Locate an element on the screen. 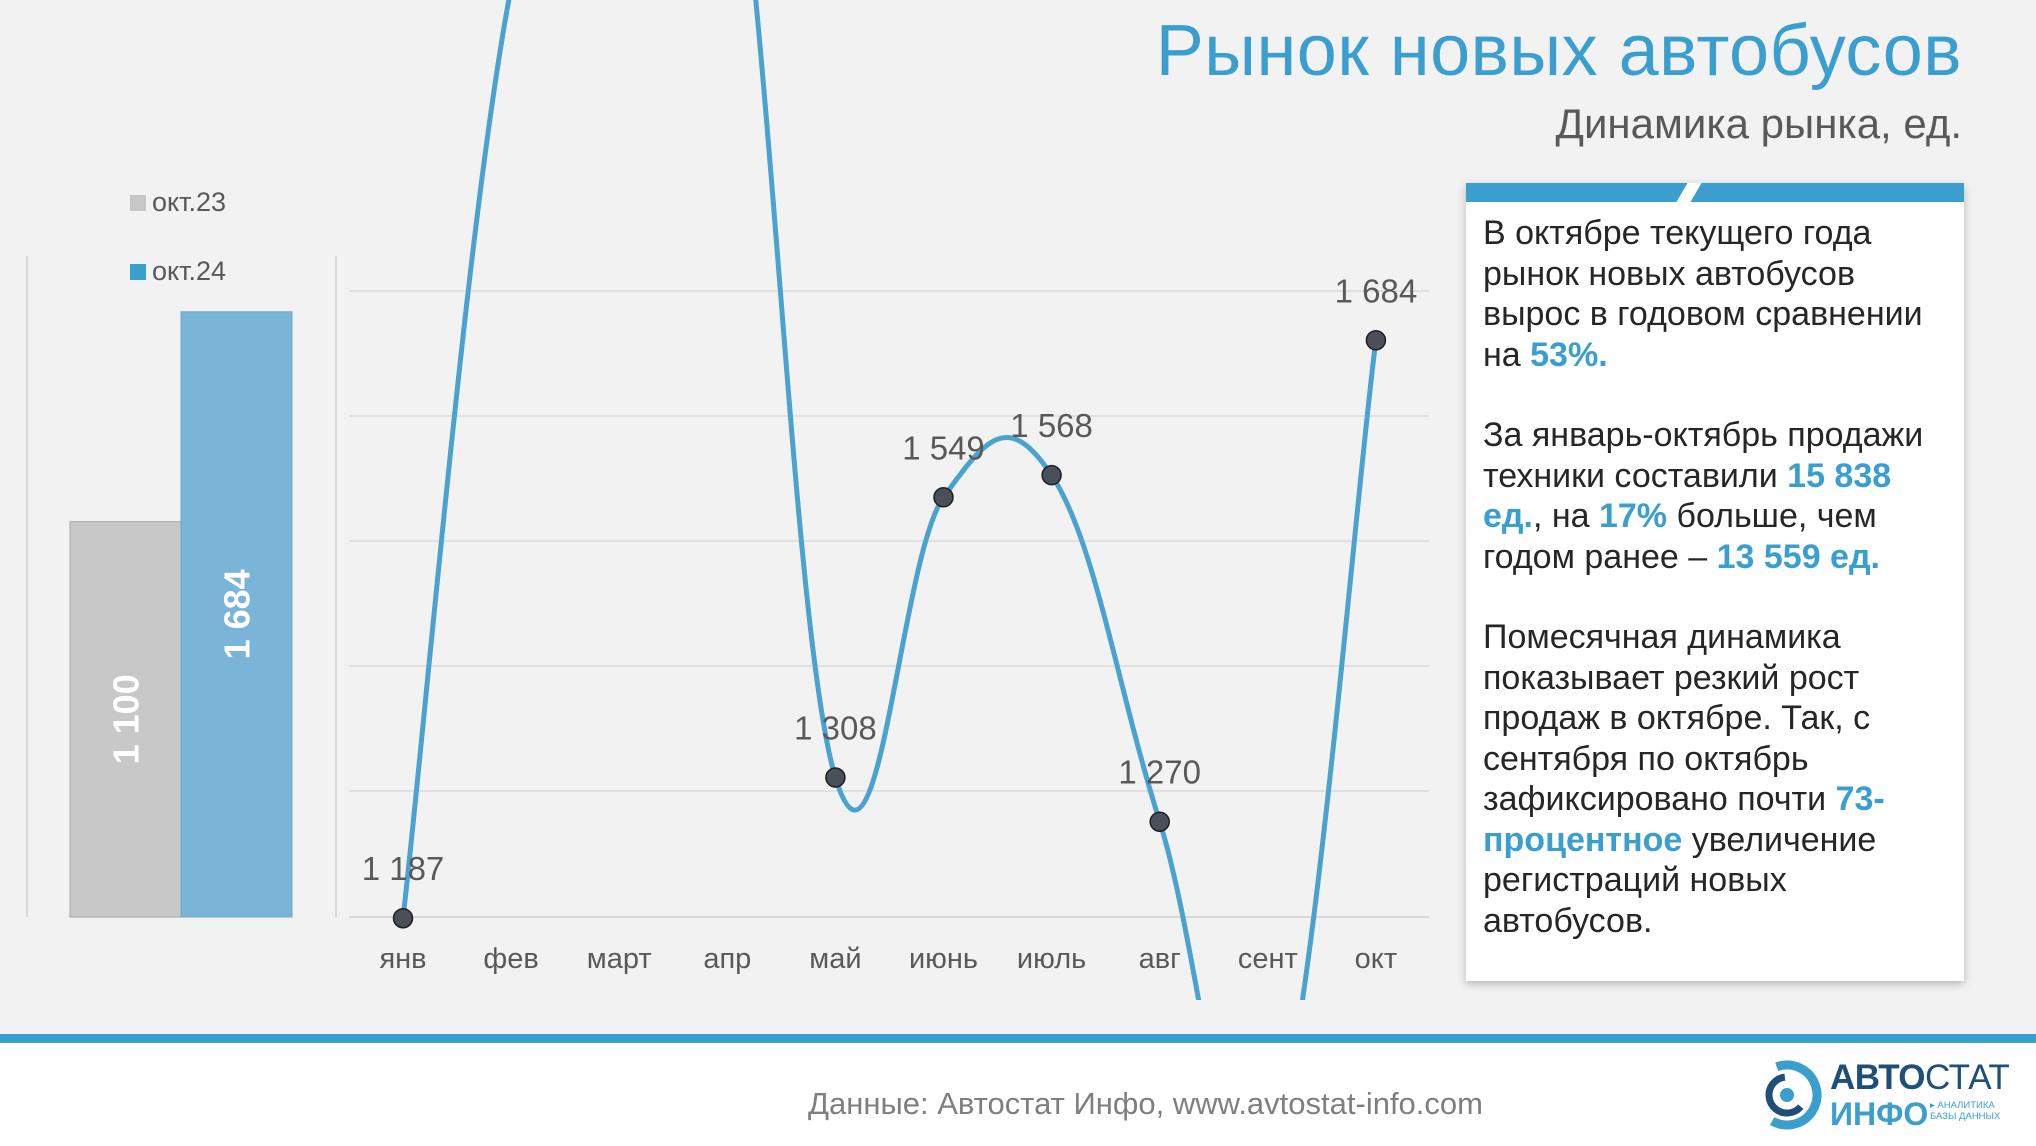  logo-word-avtostat: АВТОСТАТ is located at coordinates (1920, 1077).